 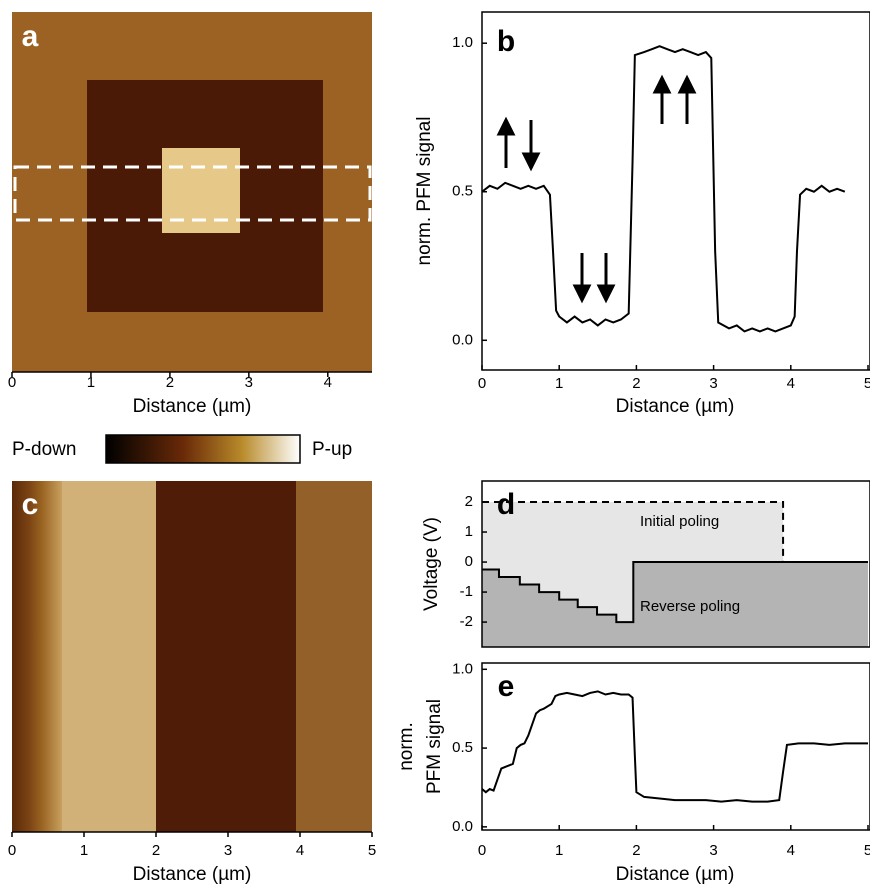 What do you see at coordinates (466, 621) in the screenshot?
I see `y-tick-label: -2` at bounding box center [466, 621].